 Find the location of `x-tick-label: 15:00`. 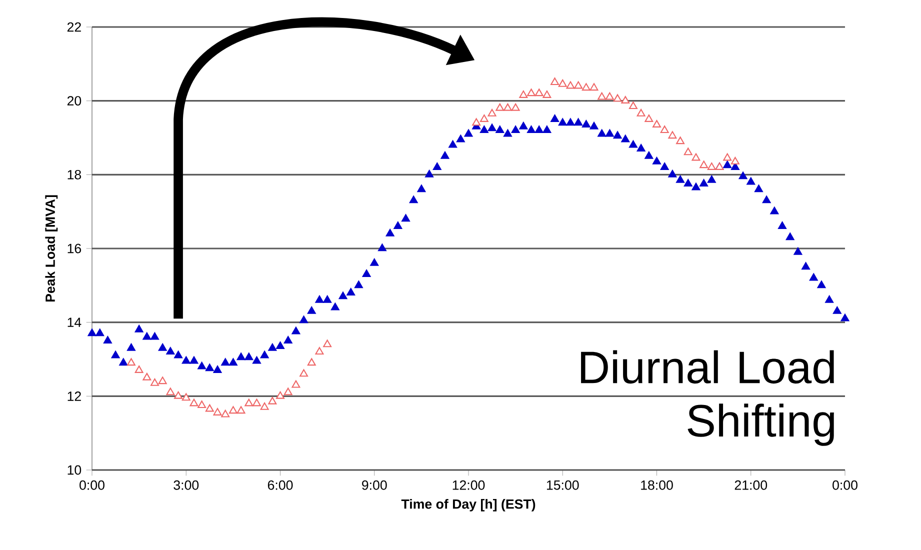

x-tick-label: 15:00 is located at coordinates (562, 485).